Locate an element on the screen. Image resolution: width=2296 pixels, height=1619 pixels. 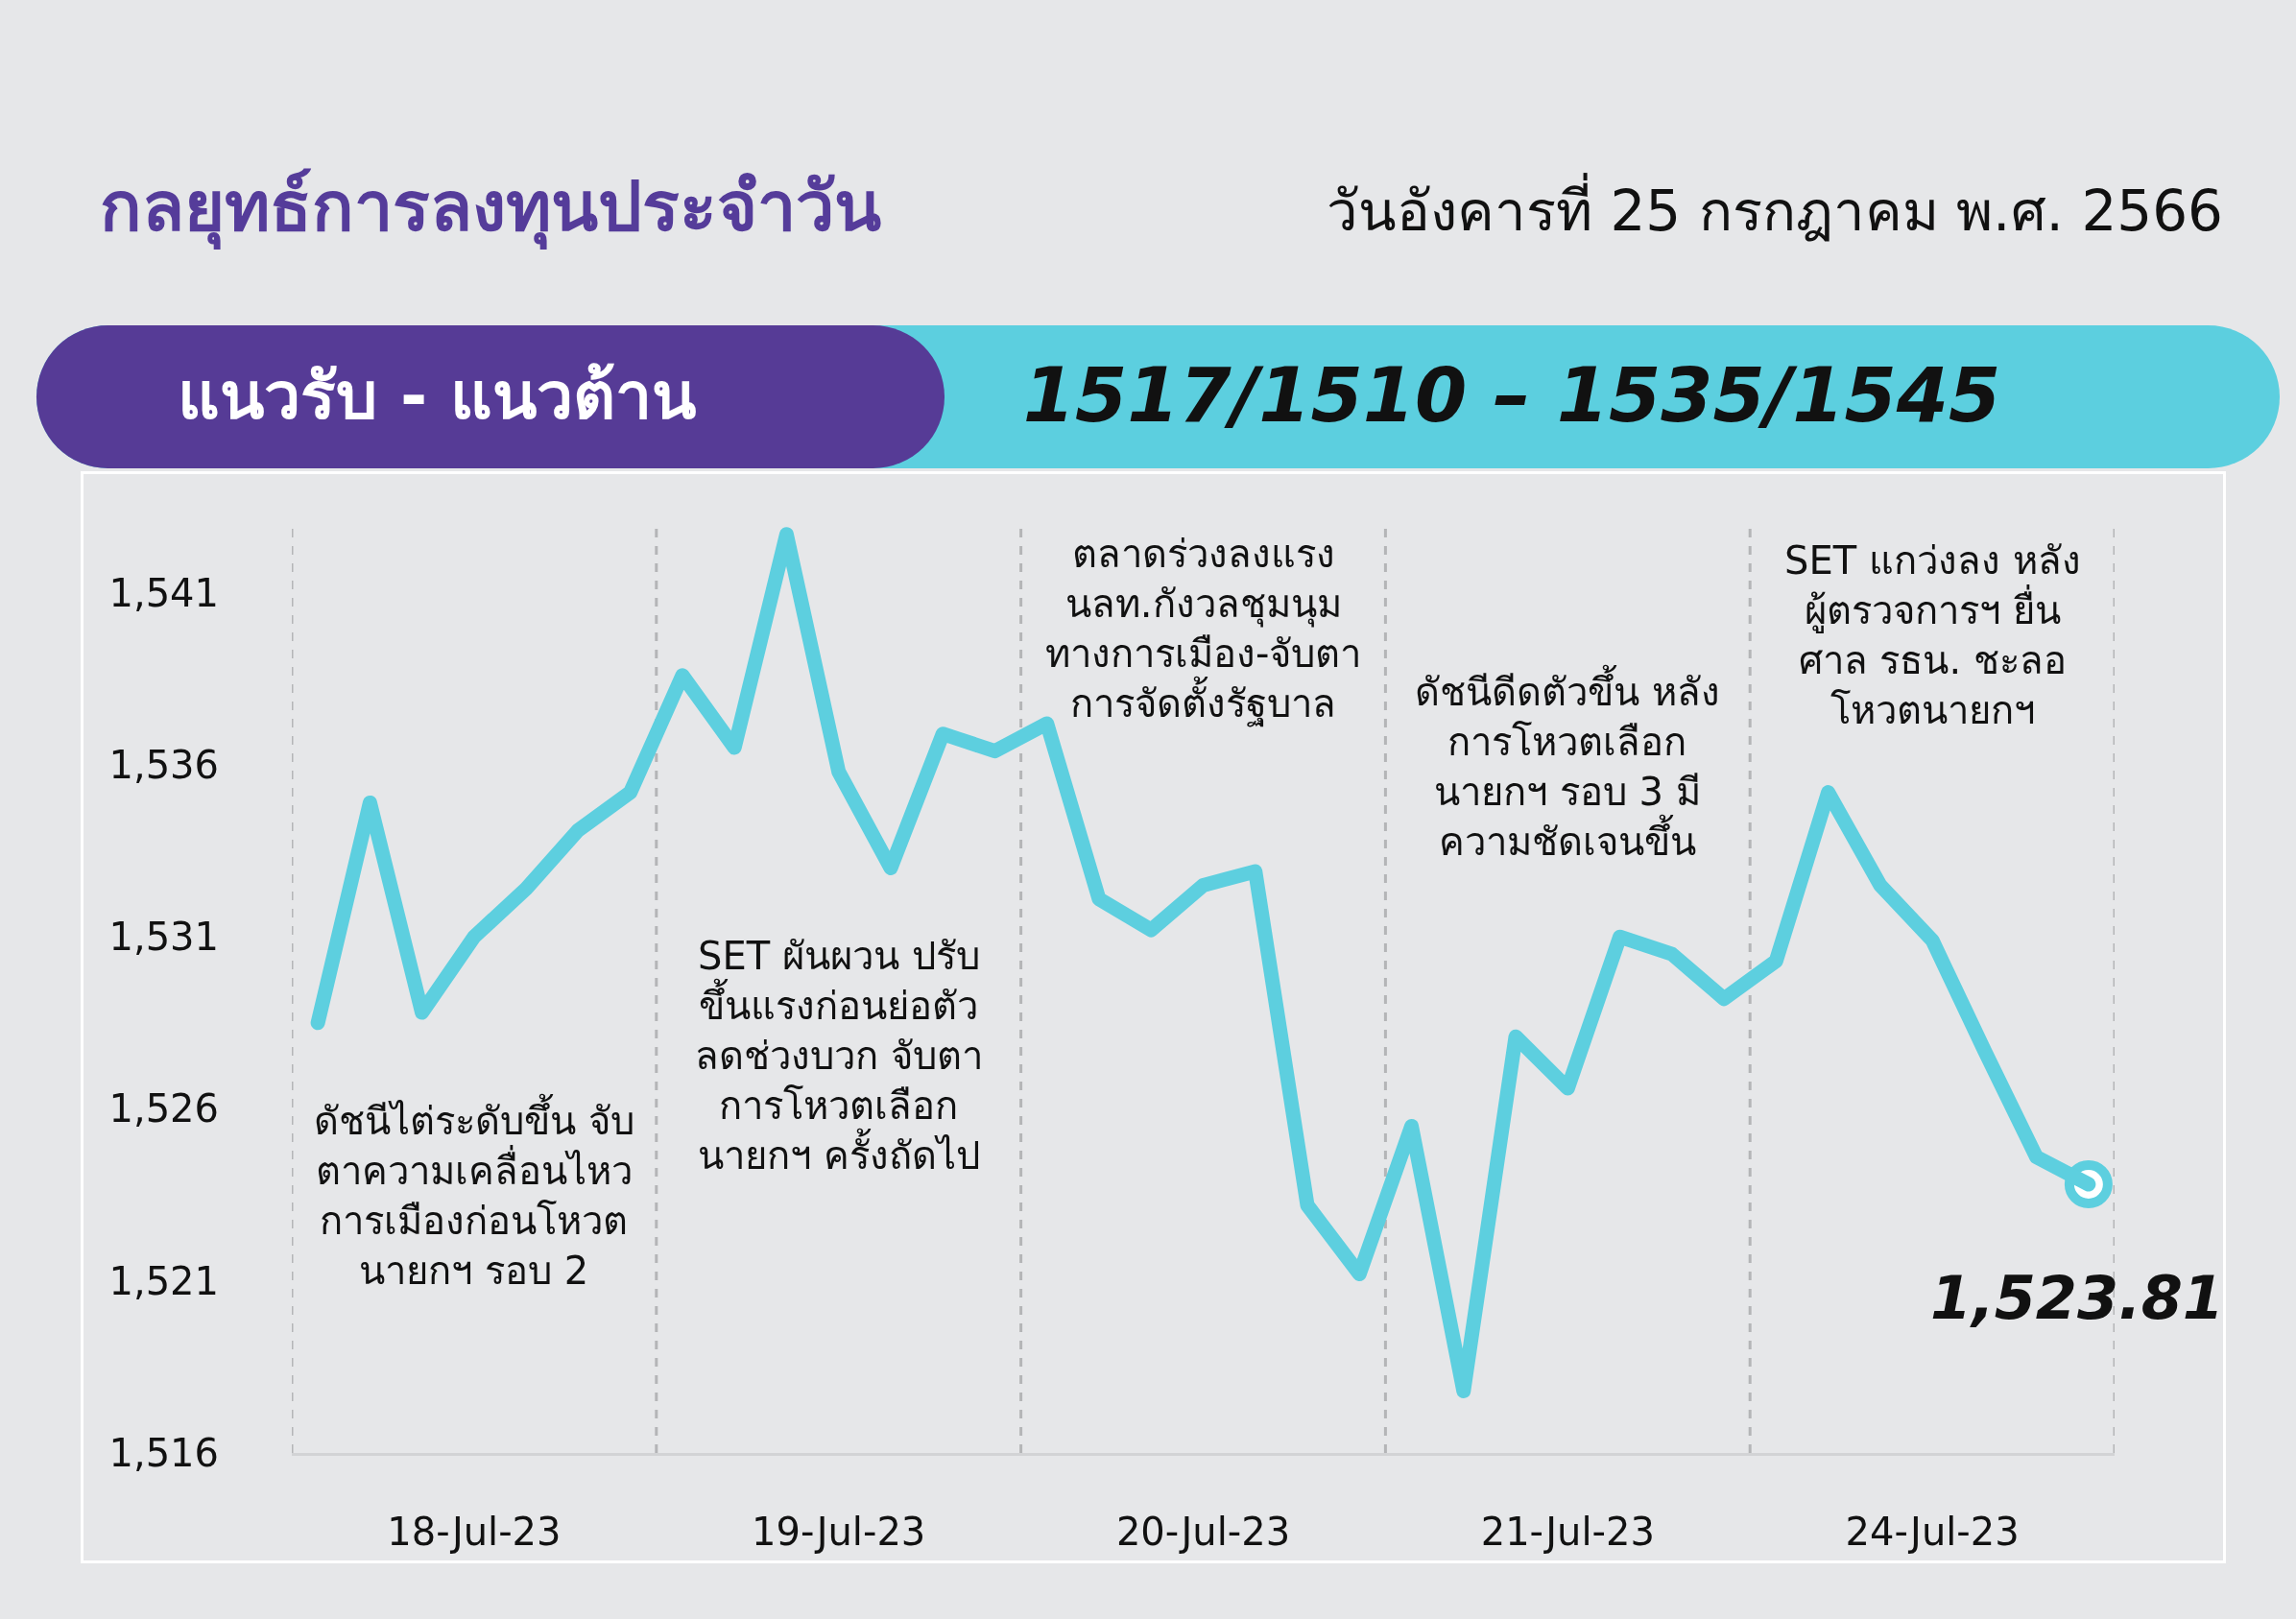
y-tick-label: 1,541 is located at coordinates (164, 592).